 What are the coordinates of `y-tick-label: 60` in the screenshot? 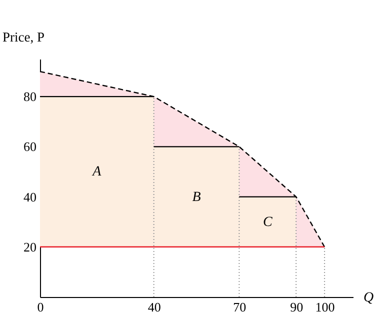 It's located at (30, 146).